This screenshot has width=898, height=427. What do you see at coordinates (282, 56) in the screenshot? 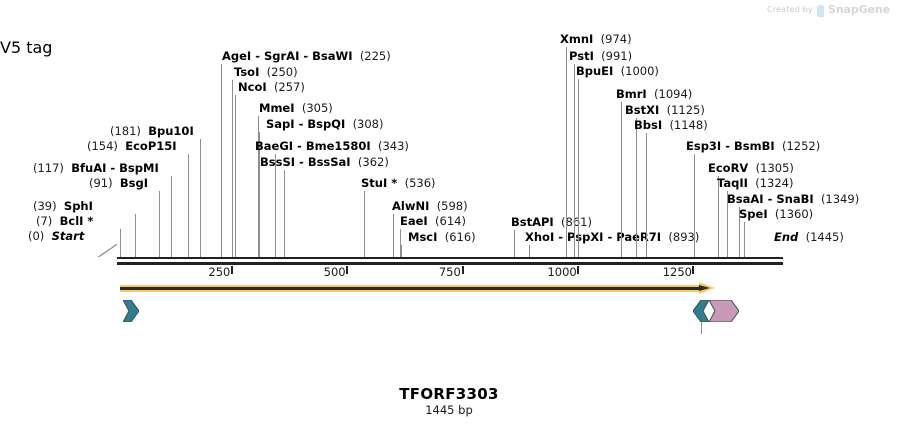
I see `enzyme-name: SgrAI` at bounding box center [282, 56].